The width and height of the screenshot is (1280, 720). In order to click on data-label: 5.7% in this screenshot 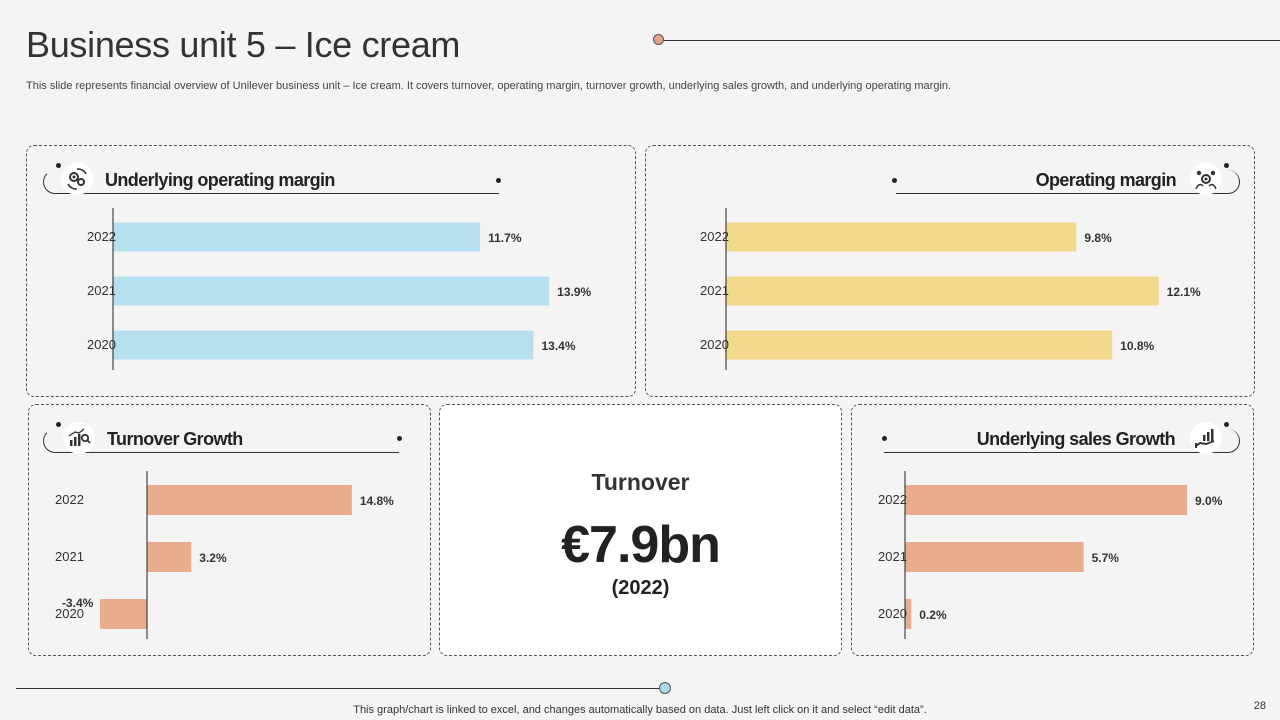, I will do `click(1106, 558)`.